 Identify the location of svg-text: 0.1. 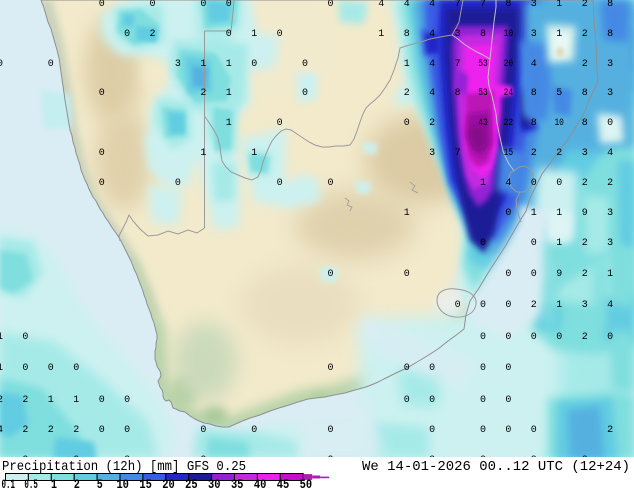
(8, 484).